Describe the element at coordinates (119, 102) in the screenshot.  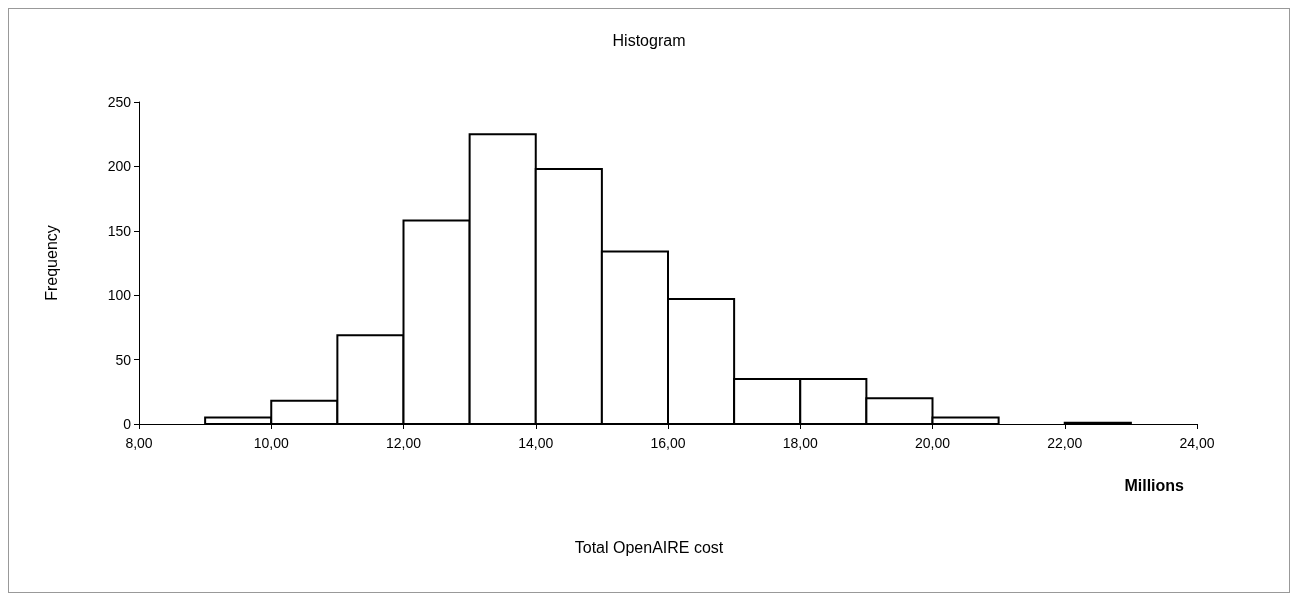
I see `y-tick-label: 250` at that location.